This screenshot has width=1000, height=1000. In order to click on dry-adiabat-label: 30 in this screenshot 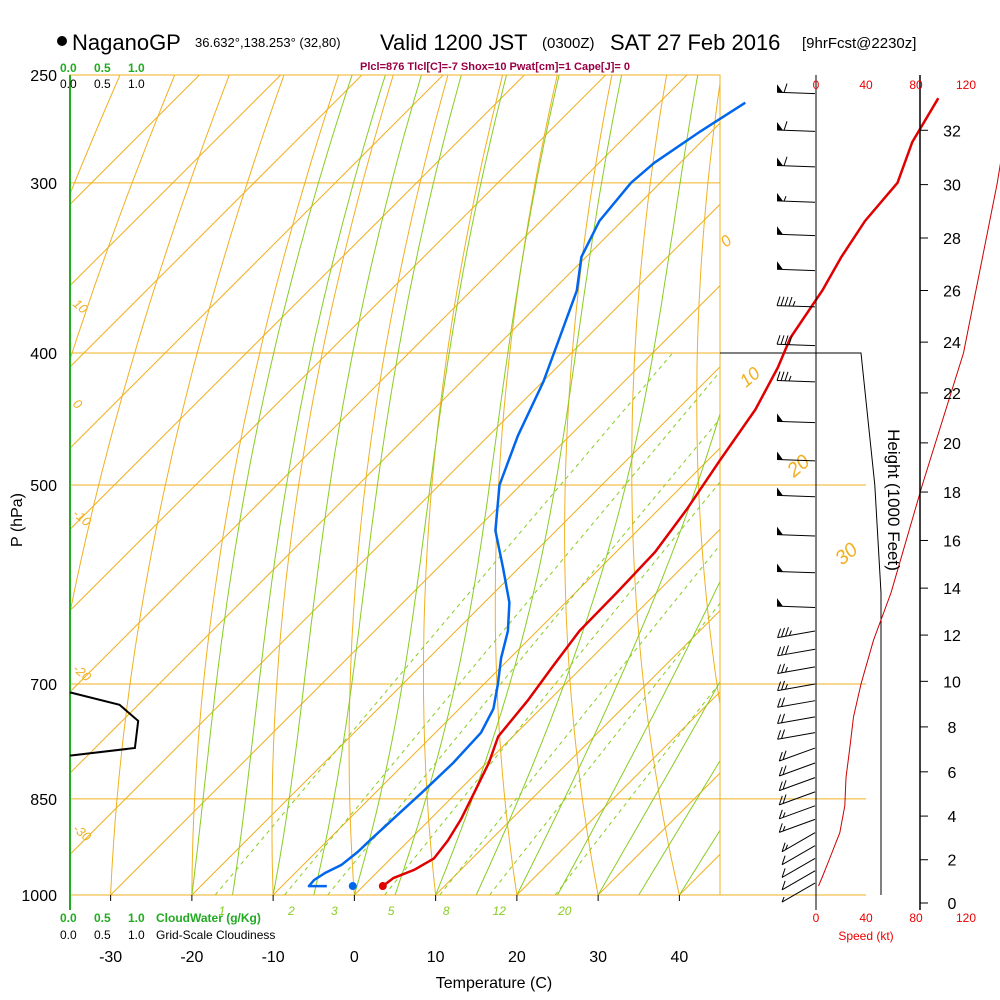, I will do `click(846, 554)`.